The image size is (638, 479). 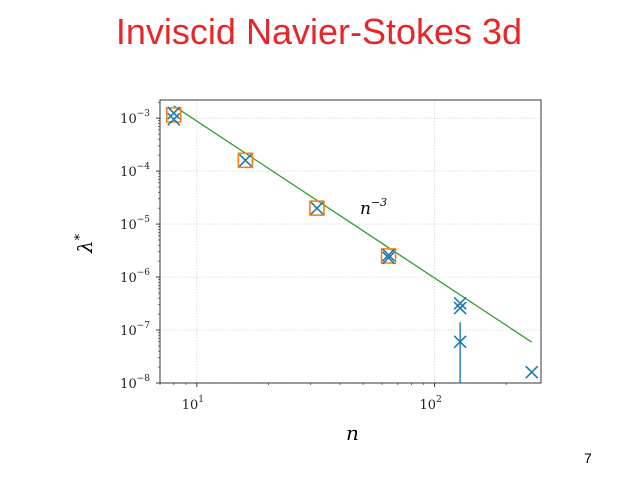 What do you see at coordinates (312, 404) in the screenshot?
I see `x-tick-labels: 10¹ 10²` at bounding box center [312, 404].